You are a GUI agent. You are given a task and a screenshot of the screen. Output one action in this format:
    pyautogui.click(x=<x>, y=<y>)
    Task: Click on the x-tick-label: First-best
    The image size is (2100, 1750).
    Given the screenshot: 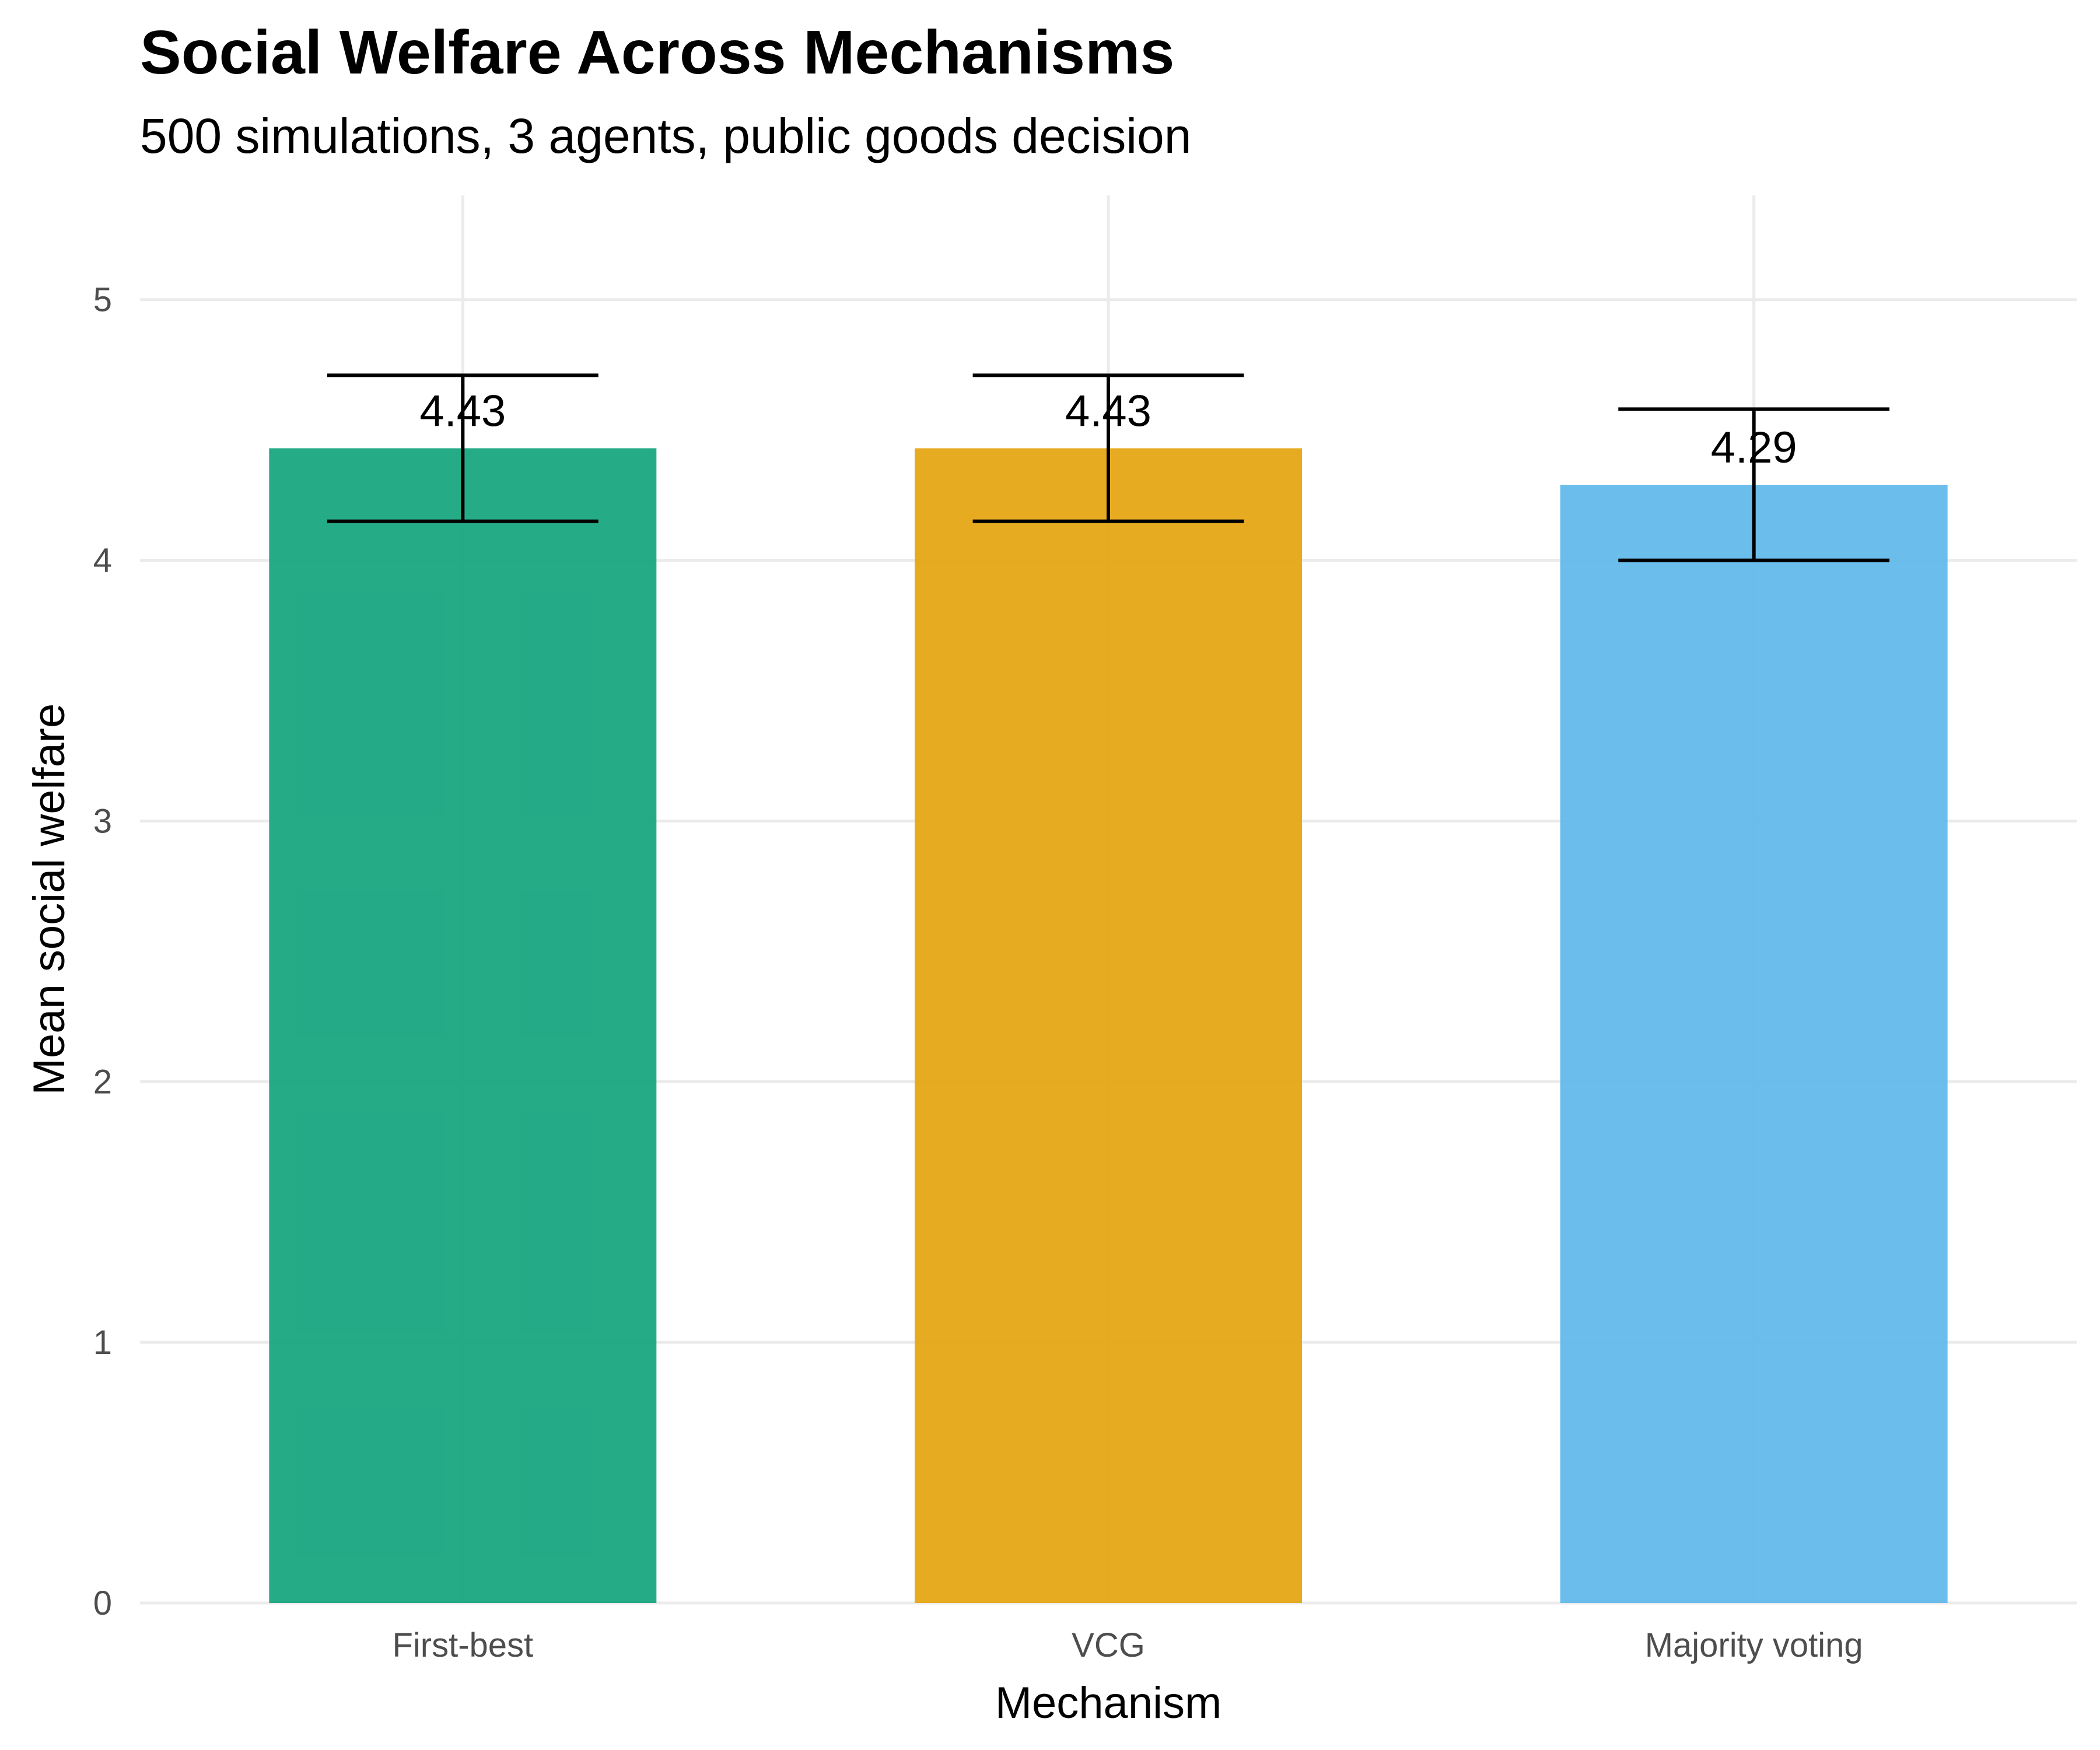 What is the action you would take?
    pyautogui.click(x=462, y=1645)
    